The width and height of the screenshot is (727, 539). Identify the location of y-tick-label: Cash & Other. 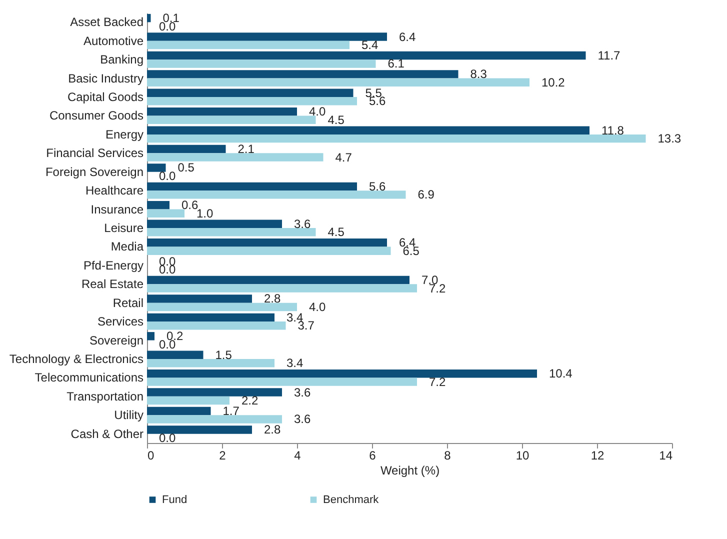
(107, 433).